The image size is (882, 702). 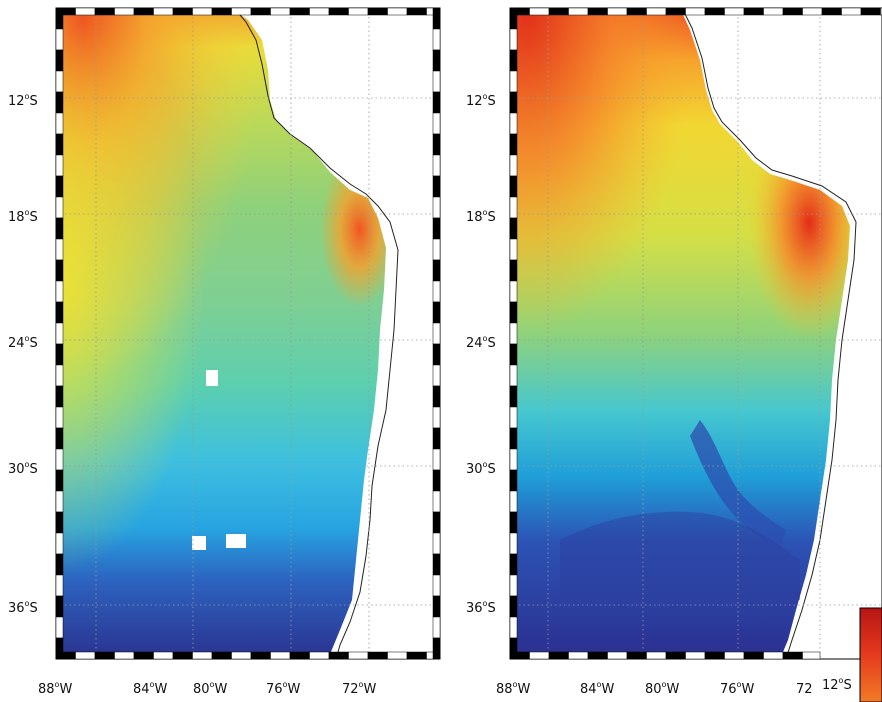 I want to click on right-y-ticks: 12oS 18oS 24oS 30oS 36oS, so click(x=481, y=354).